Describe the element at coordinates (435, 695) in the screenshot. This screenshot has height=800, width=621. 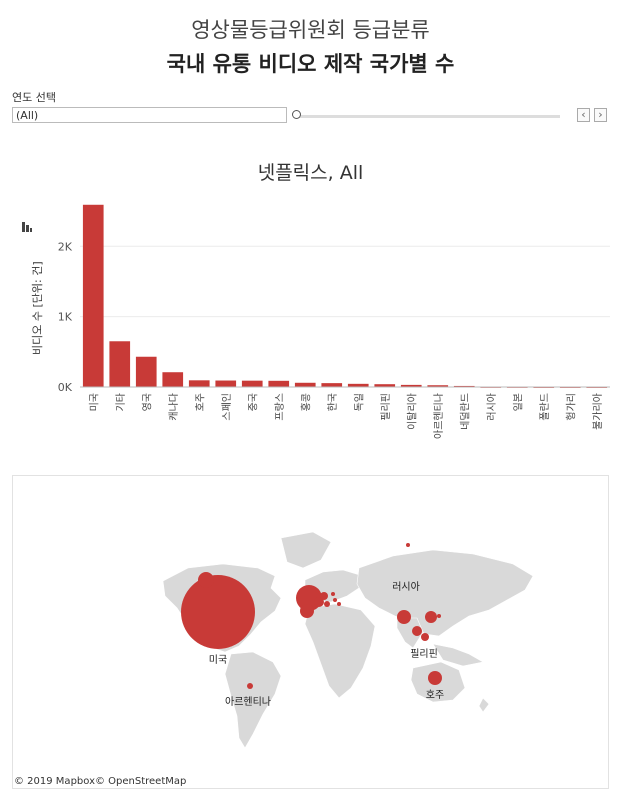
I see `map-label-australia: 호주` at that location.